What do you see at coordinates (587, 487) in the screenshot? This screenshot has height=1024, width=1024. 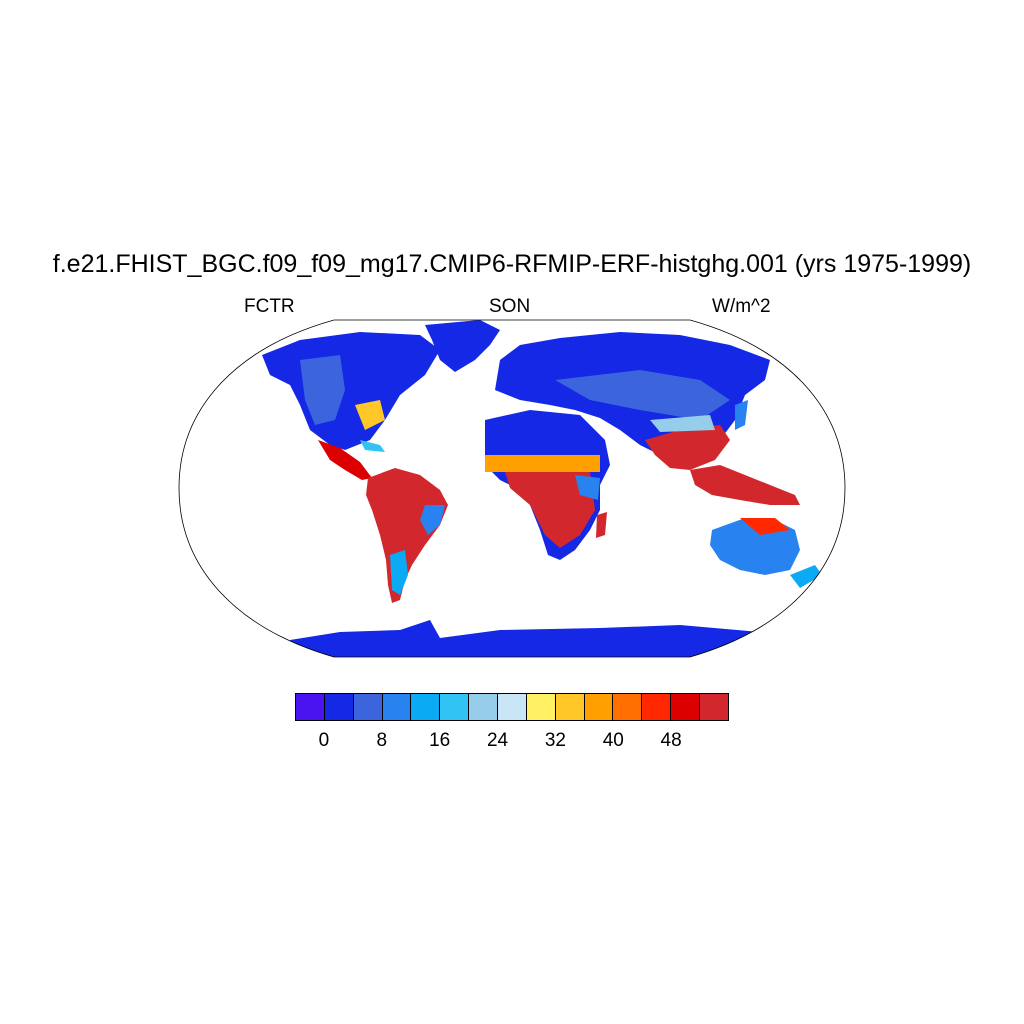 I see `east-africa-cool` at bounding box center [587, 487].